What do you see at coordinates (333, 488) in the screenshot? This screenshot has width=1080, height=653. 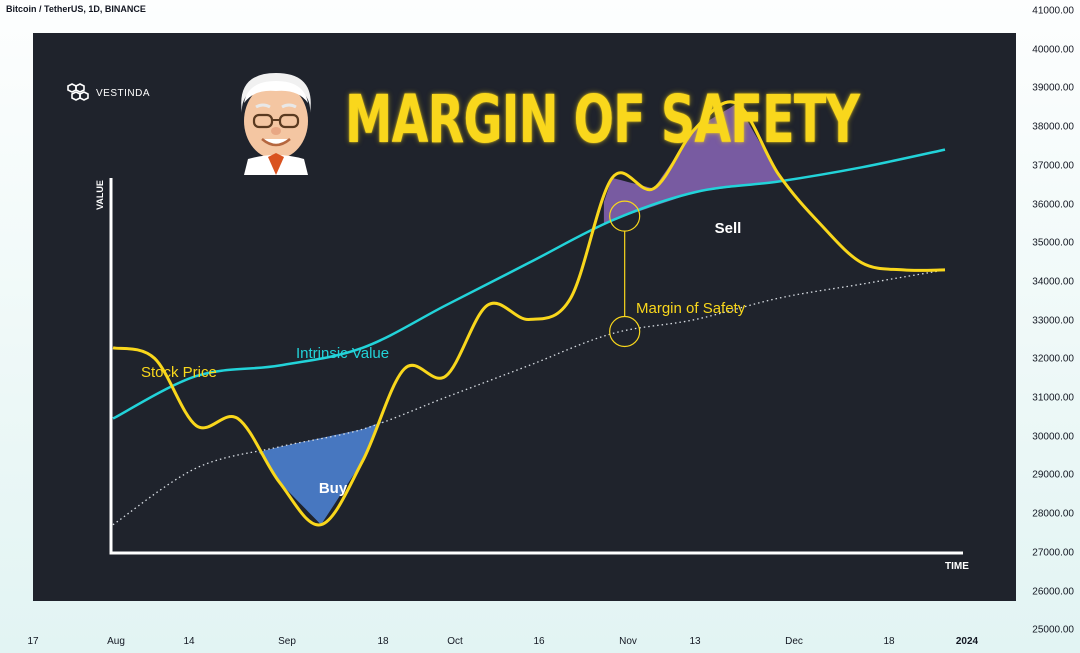 I see `buy-zone-label: Buy` at bounding box center [333, 488].